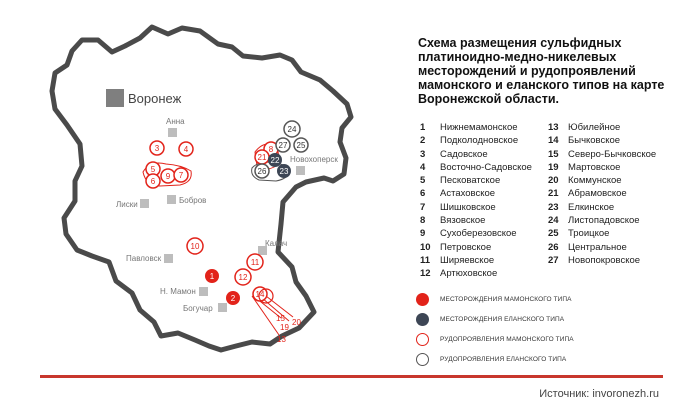  I want to click on list-item-name: Петровское, so click(466, 247).